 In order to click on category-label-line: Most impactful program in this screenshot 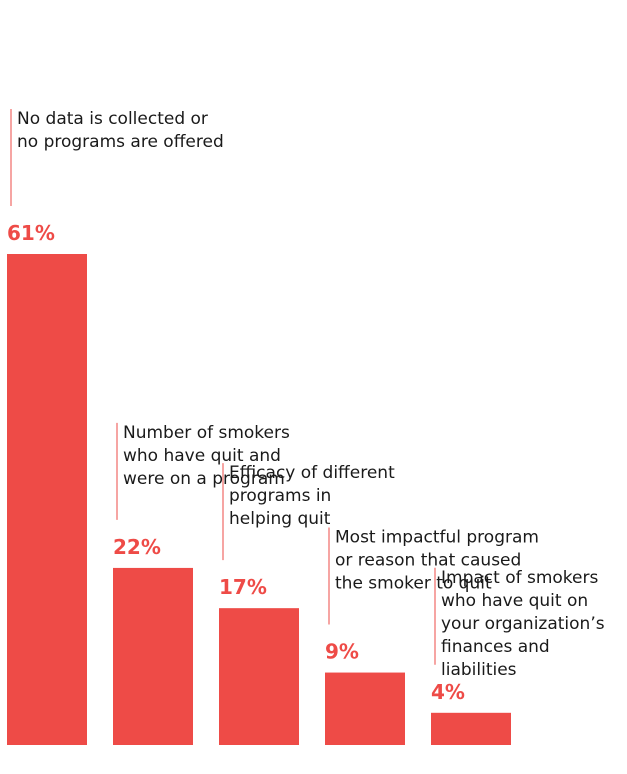, I will do `click(437, 538)`.